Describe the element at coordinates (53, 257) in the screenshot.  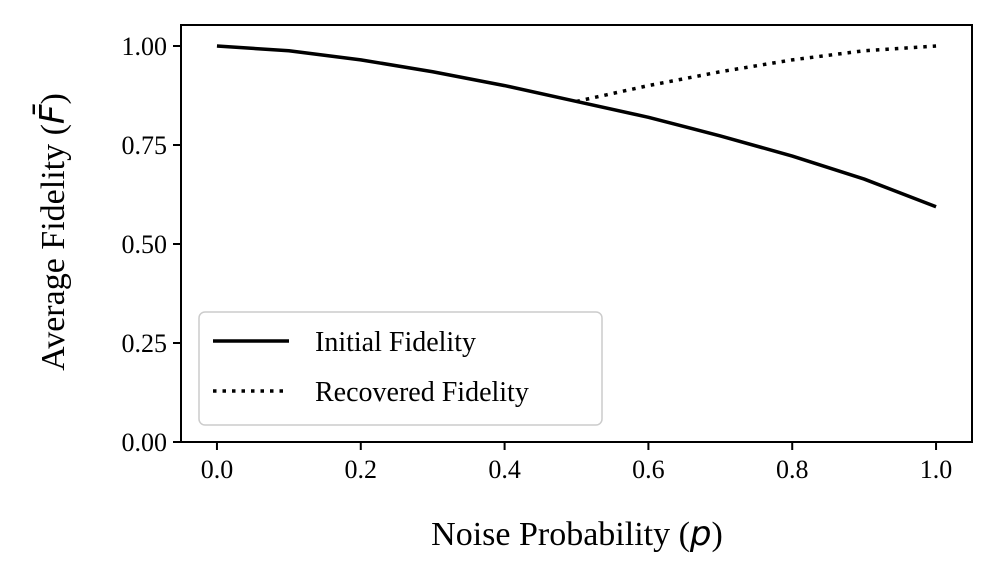
I see `y-axis-label-text: Average Fidelity` at that location.